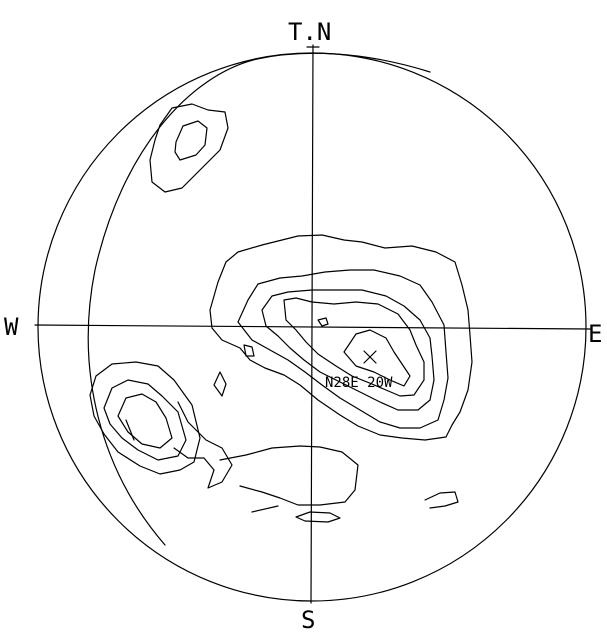  I want to click on contour-cluster-main, so click(341, 337).